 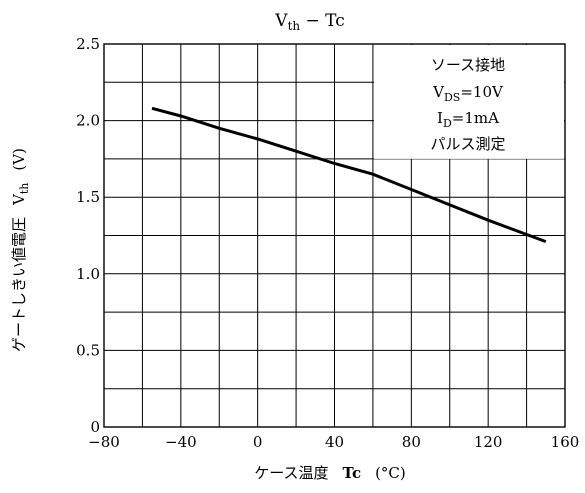 I want to click on y-tick-label: 0, so click(x=95, y=427).